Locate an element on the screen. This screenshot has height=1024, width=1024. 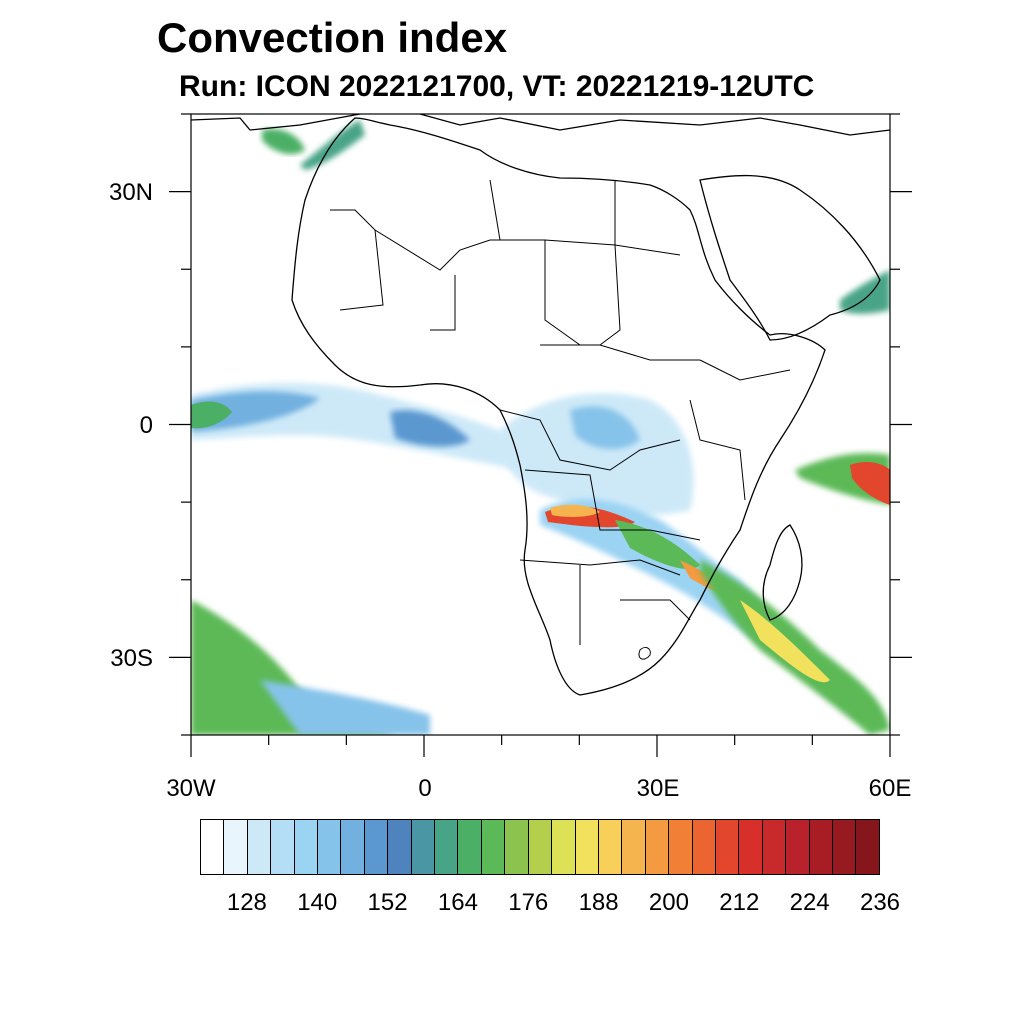
lat-label-0: 0 is located at coordinates (146, 425).